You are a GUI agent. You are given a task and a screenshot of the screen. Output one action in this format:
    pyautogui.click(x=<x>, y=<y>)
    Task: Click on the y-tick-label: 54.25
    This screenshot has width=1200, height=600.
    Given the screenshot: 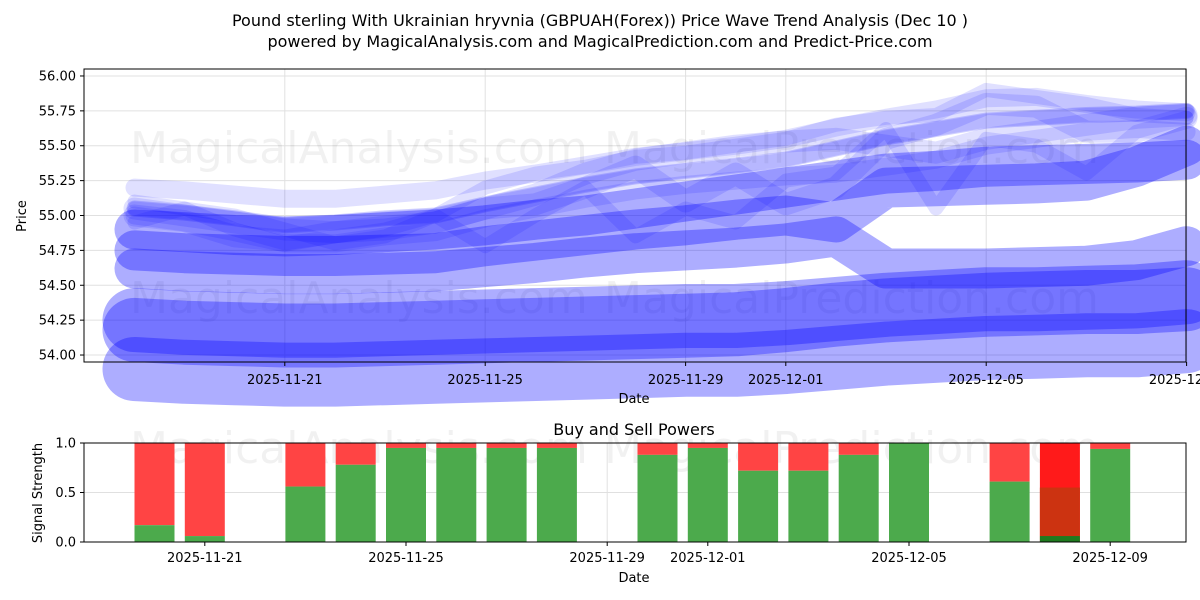 What is the action you would take?
    pyautogui.click(x=57, y=321)
    